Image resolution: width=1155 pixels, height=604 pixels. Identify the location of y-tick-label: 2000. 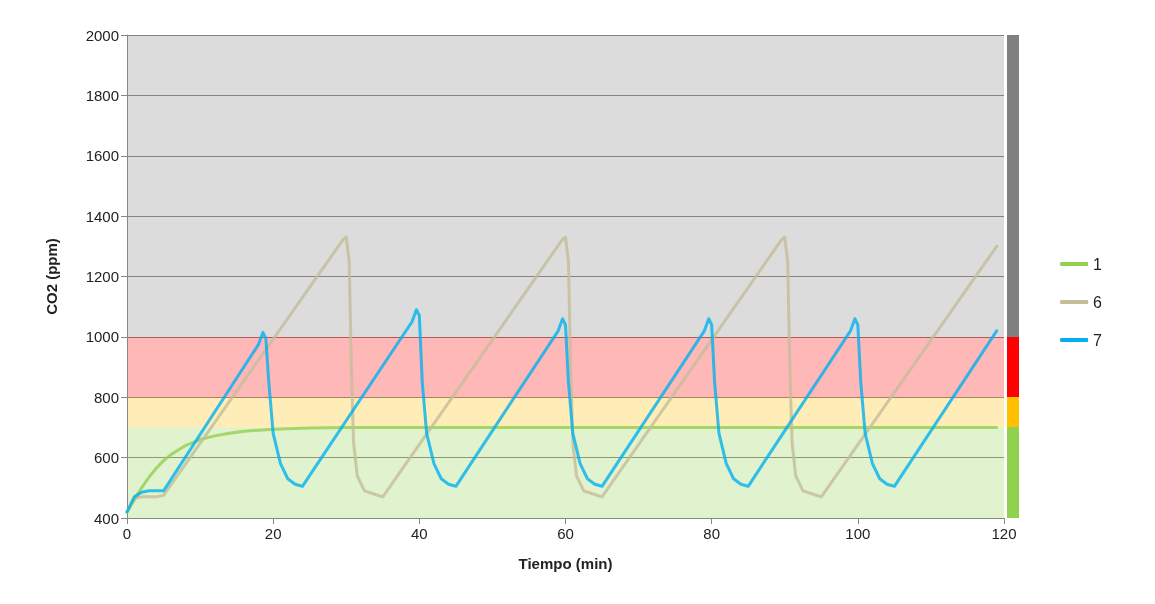
(102, 35).